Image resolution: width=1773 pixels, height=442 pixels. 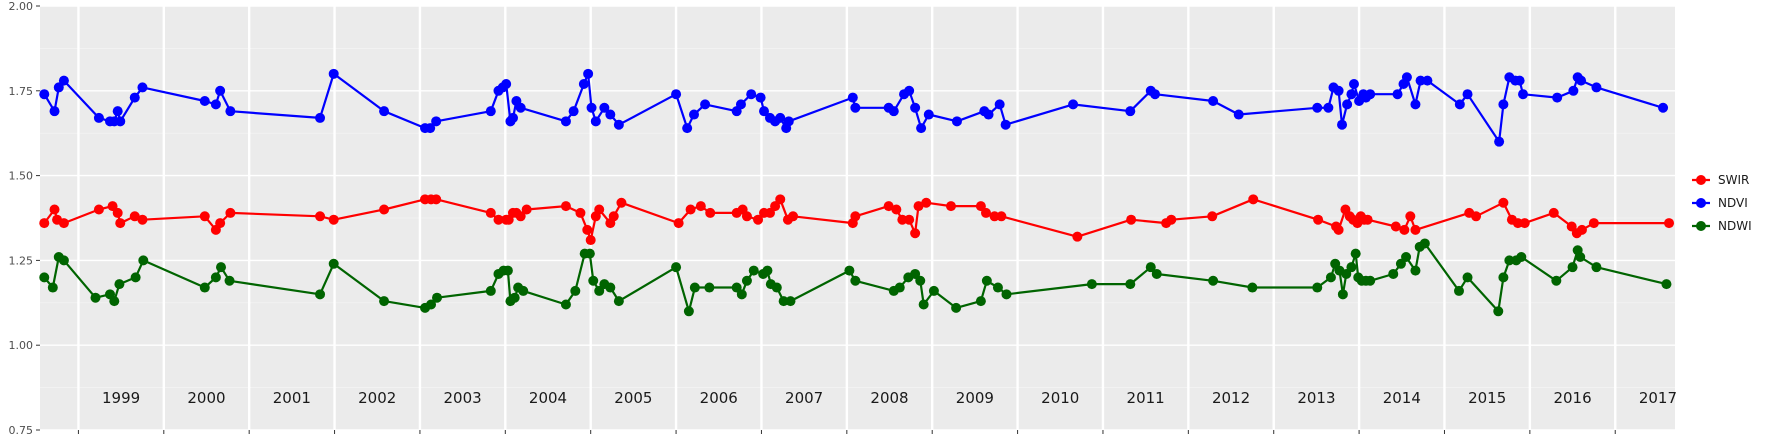 What do you see at coordinates (1735, 226) in the screenshot?
I see `legend-label-ndwi: NDWI` at bounding box center [1735, 226].